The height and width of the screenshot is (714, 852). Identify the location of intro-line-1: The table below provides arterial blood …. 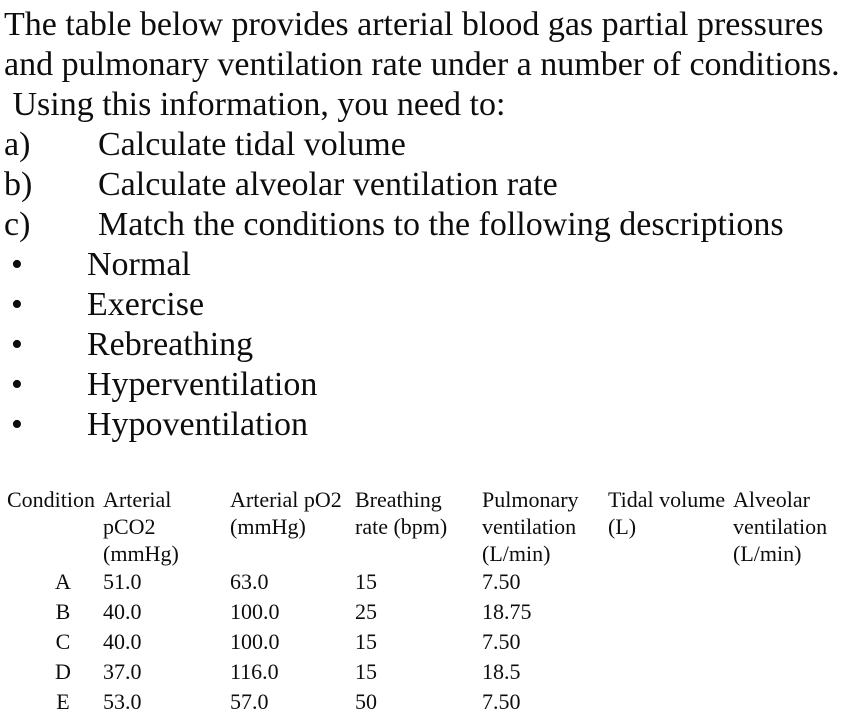
(414, 24).